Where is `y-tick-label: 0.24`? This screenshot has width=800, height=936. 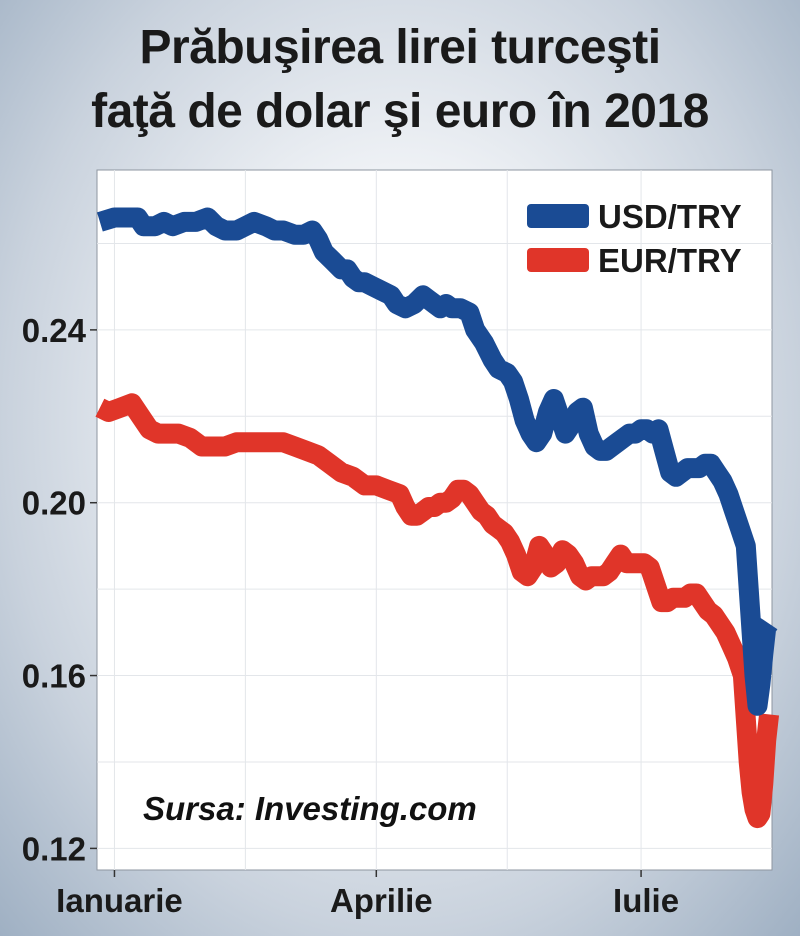 y-tick-label: 0.24 is located at coordinates (54, 330).